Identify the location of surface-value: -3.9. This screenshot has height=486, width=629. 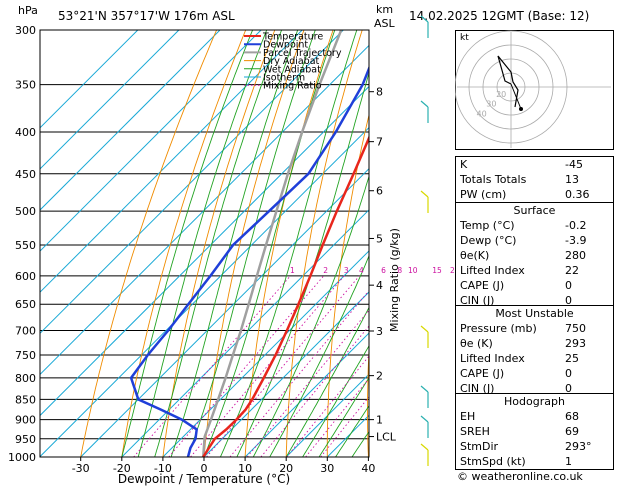
(576, 240).